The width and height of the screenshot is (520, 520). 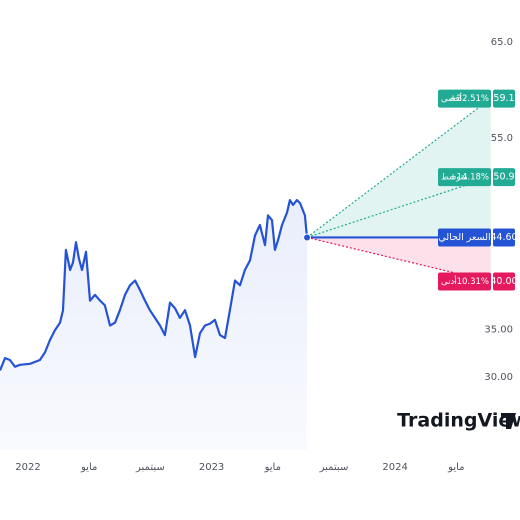 What do you see at coordinates (398, 207) in the screenshot?
I see `forecast-line` at bounding box center [398, 207].